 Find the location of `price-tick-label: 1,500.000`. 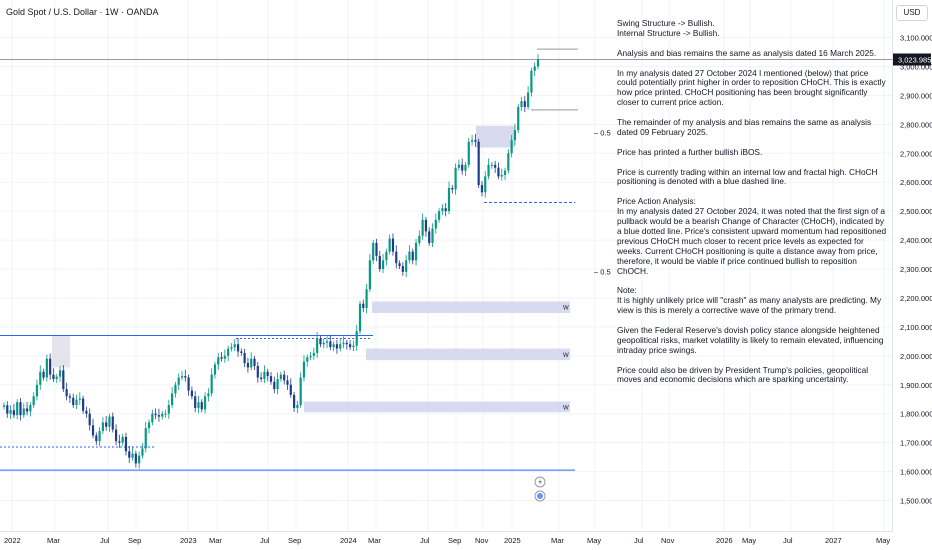

price-tick-label: 1,500.000 is located at coordinates (916, 501).